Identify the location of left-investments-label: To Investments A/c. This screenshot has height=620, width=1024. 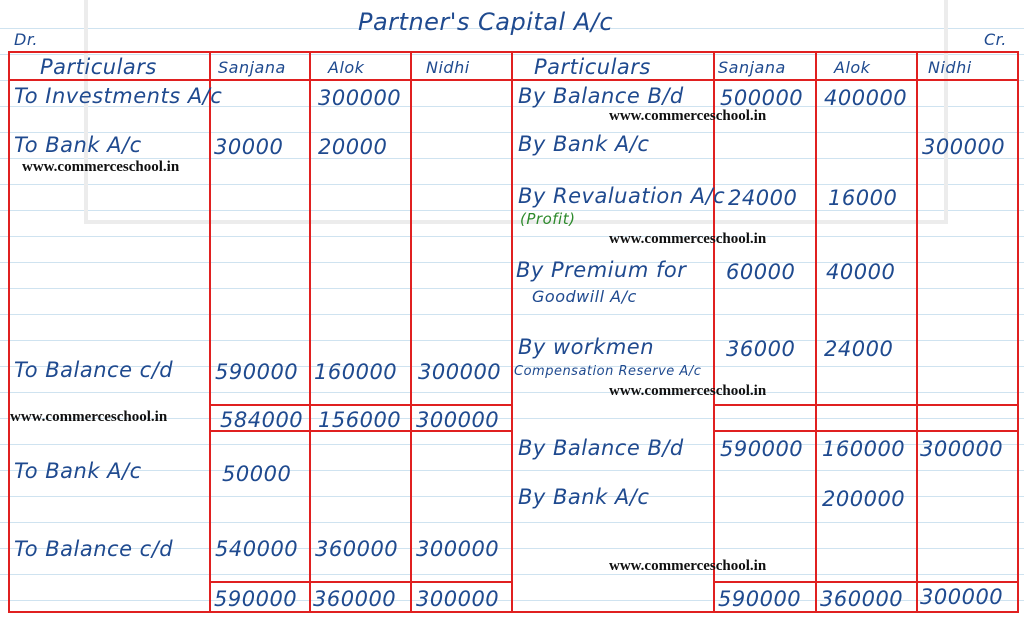
(118, 96).